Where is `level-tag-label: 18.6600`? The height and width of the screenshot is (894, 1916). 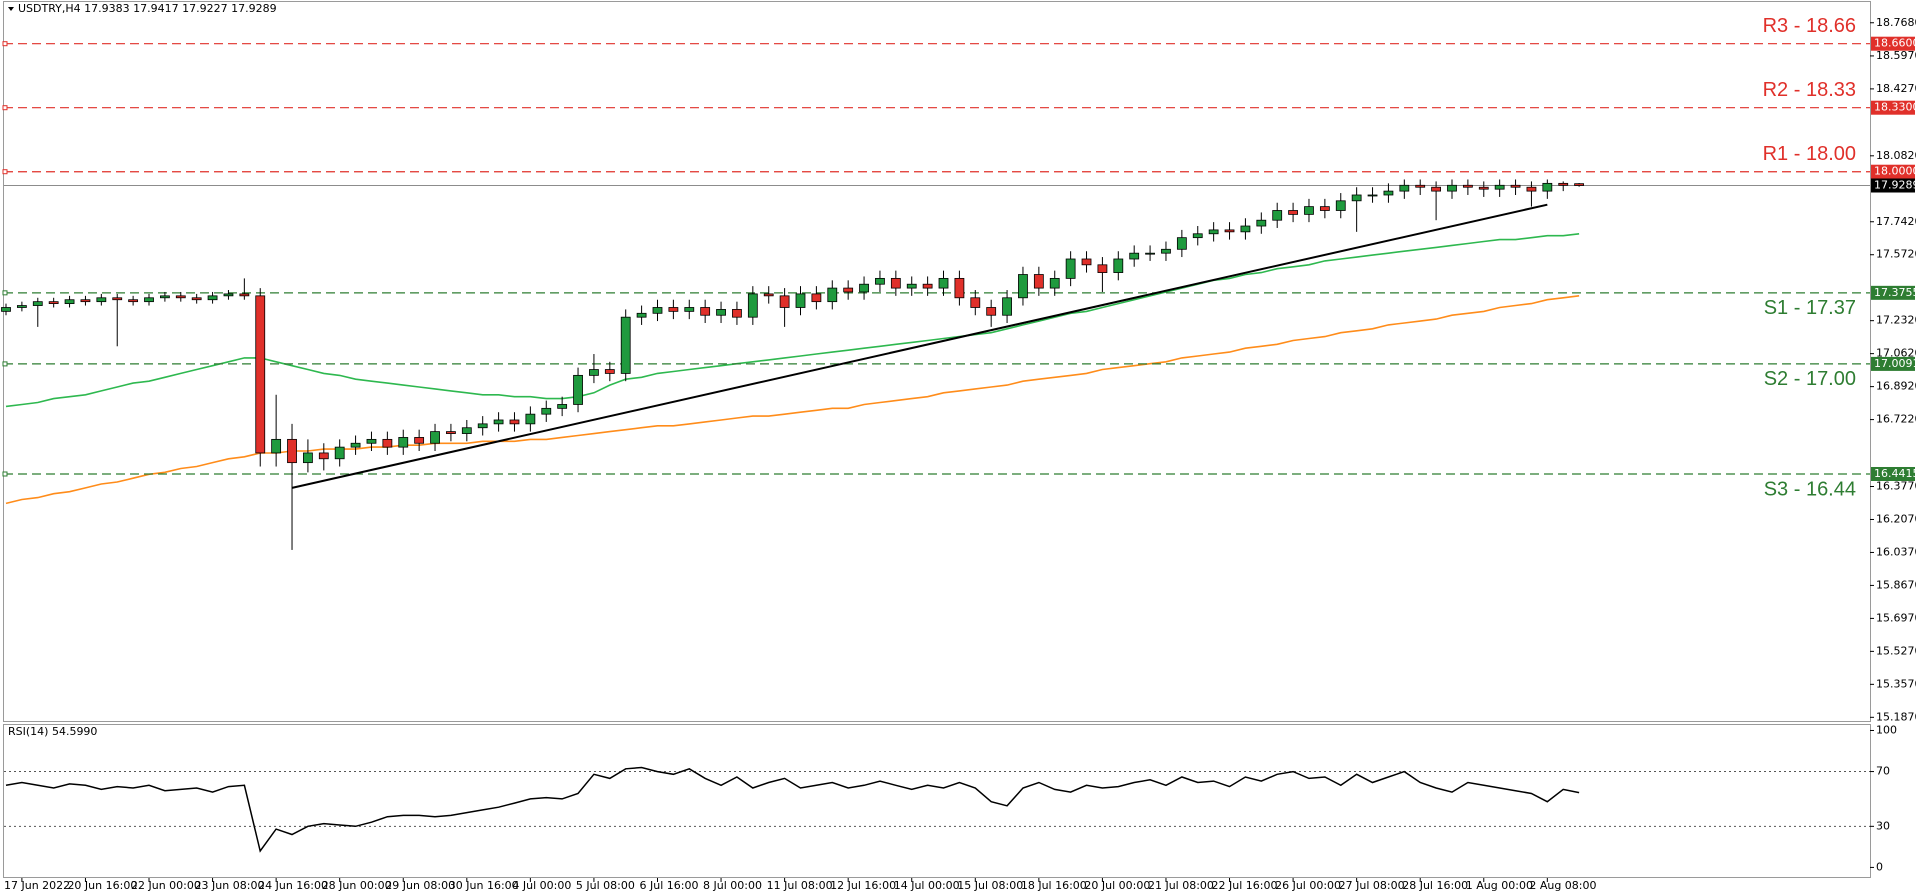
level-tag-label: 18.6600 is located at coordinates (1895, 43).